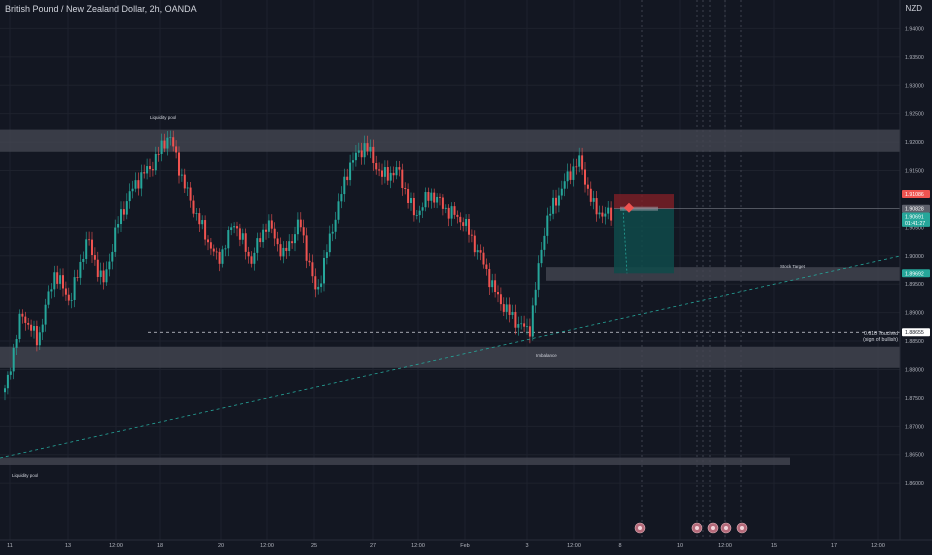  Describe the element at coordinates (10, 546) in the screenshot. I see `x-tick-label: 11` at that location.